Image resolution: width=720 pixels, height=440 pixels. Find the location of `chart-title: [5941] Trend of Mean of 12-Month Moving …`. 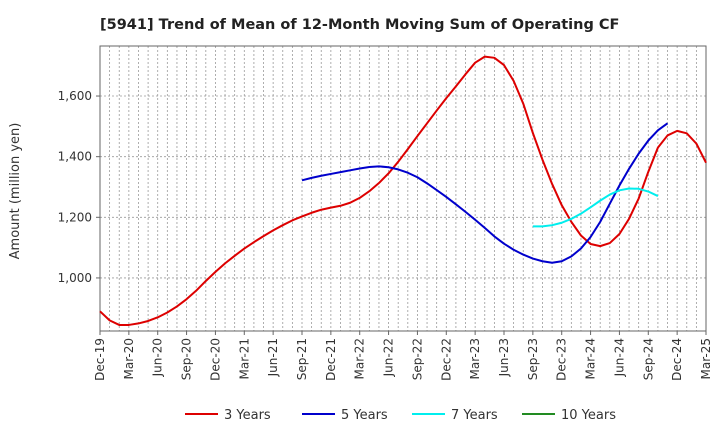

chart-title: [5941] Trend of Mean of 12-Month Moving … is located at coordinates (359, 25).